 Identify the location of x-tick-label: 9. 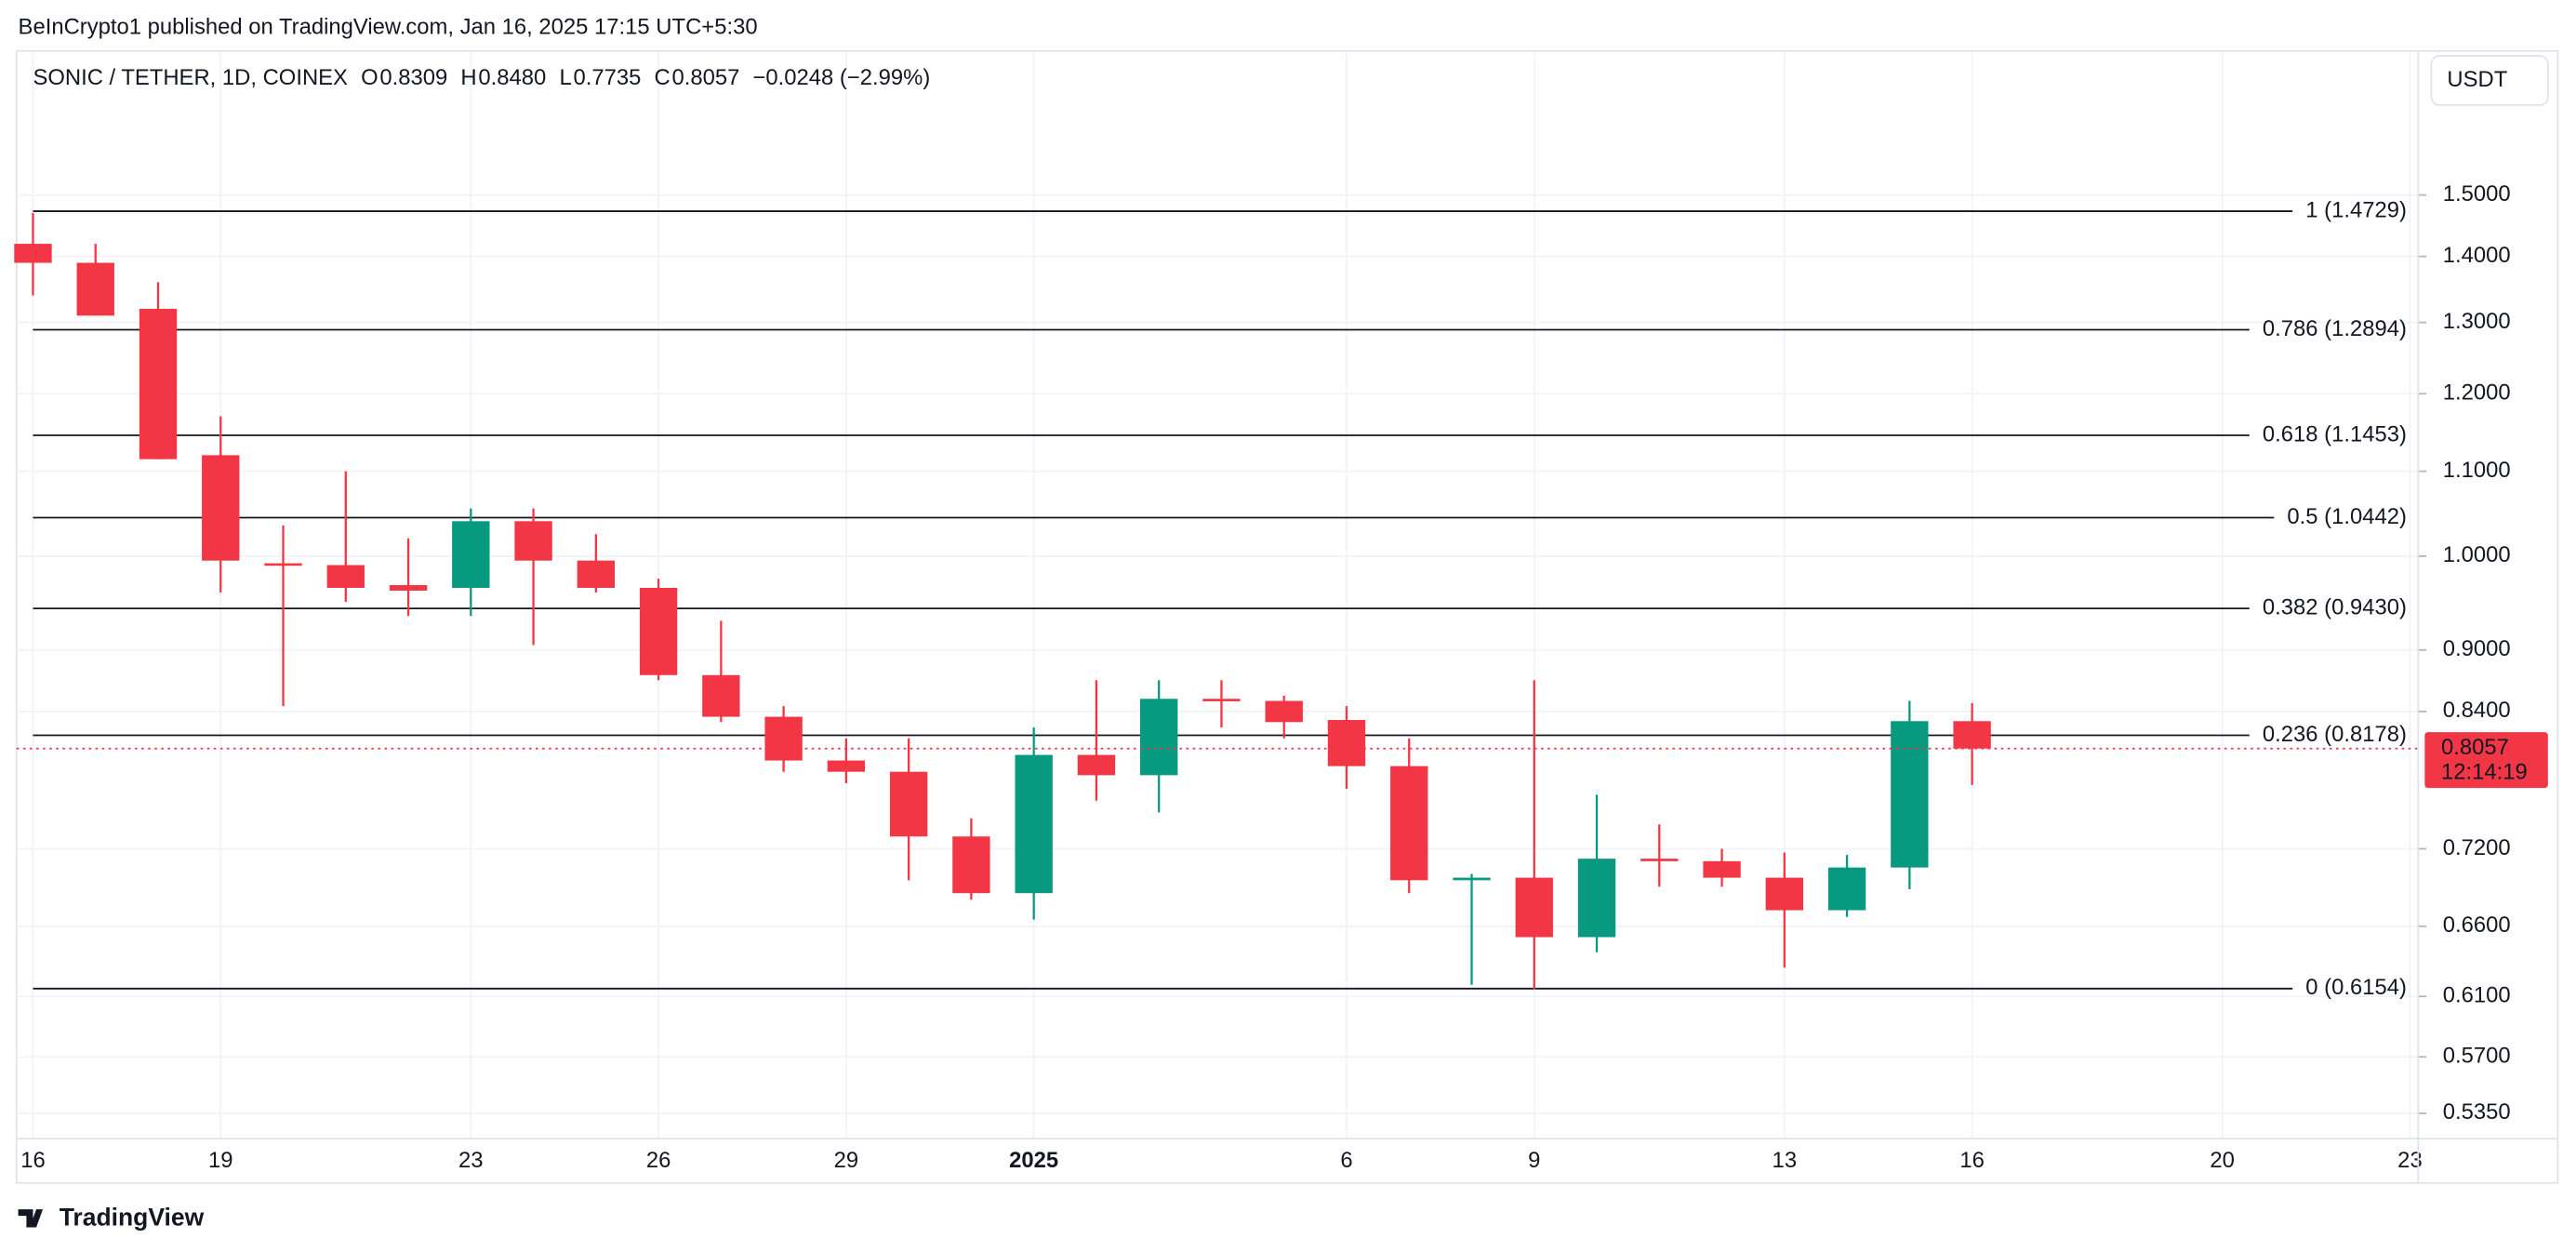
(1534, 1160).